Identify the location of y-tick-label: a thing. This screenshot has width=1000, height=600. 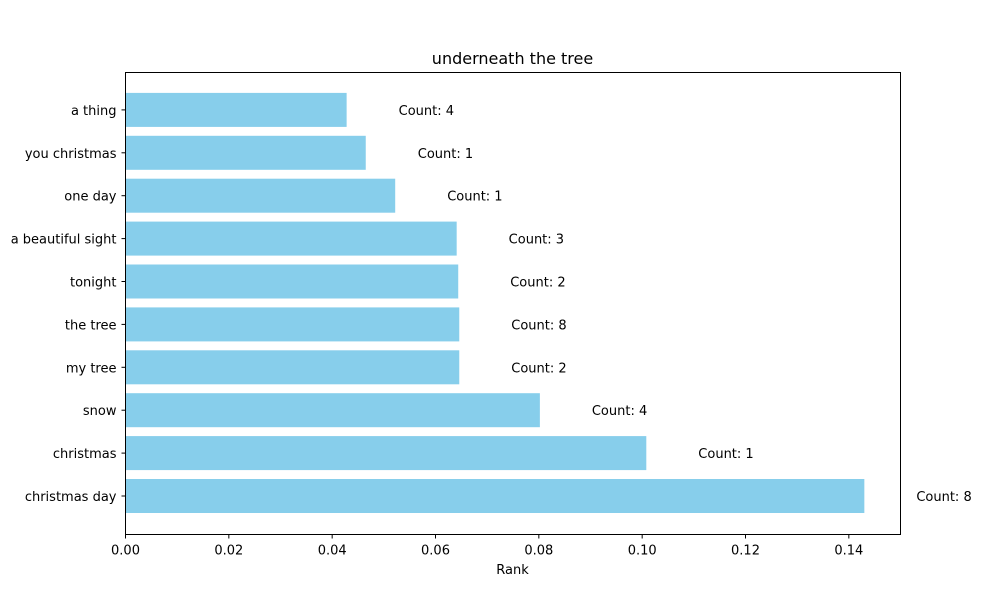
(94, 111).